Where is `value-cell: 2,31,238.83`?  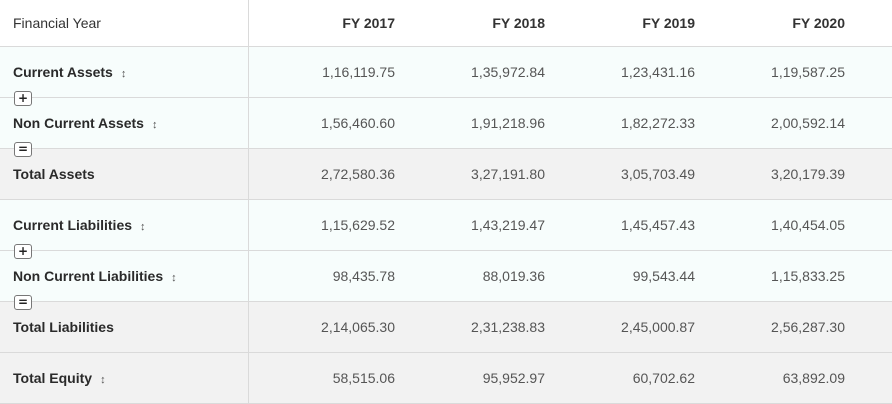 value-cell: 2,31,238.83 is located at coordinates (473, 327).